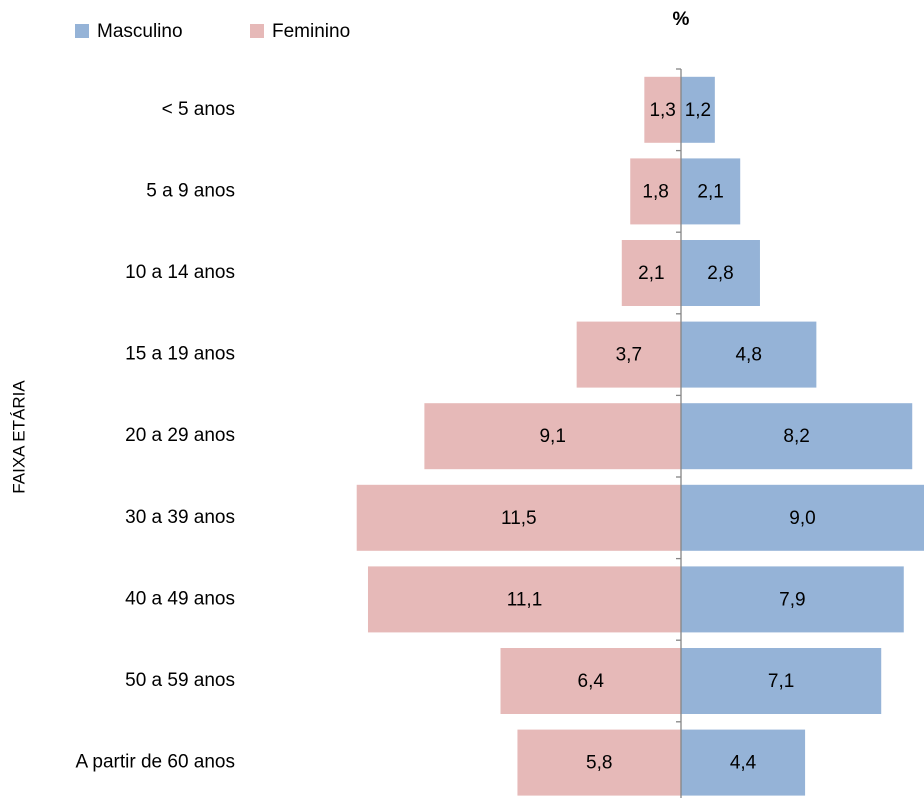 Image resolution: width=924 pixels, height=798 pixels. What do you see at coordinates (140, 31) in the screenshot?
I see `legend-label: Masculino` at bounding box center [140, 31].